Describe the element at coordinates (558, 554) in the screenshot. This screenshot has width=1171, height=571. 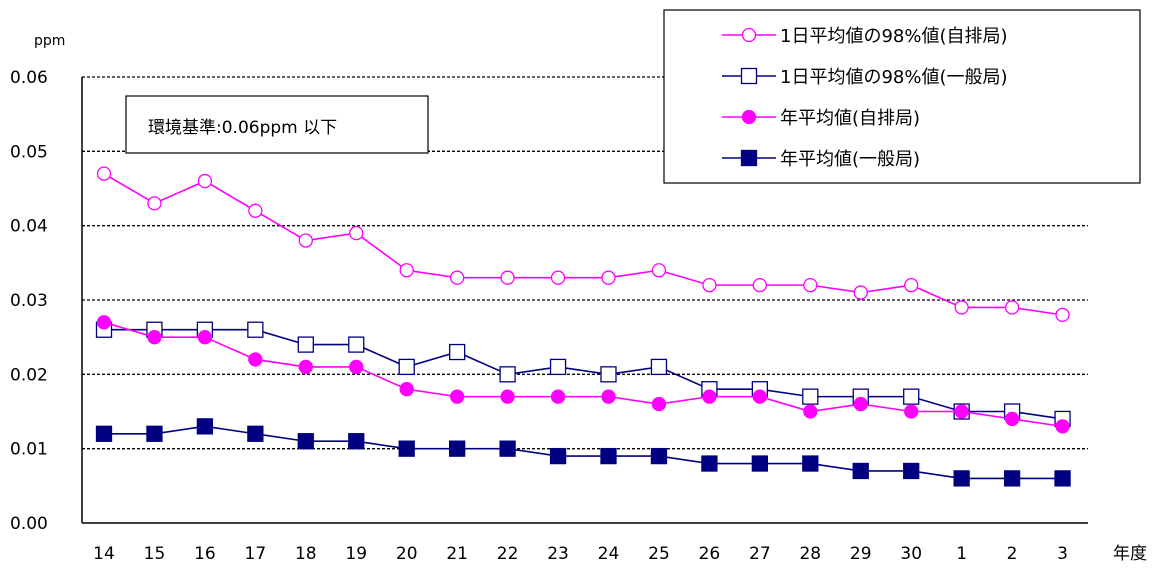
I see `x-tick-label: 23` at that location.